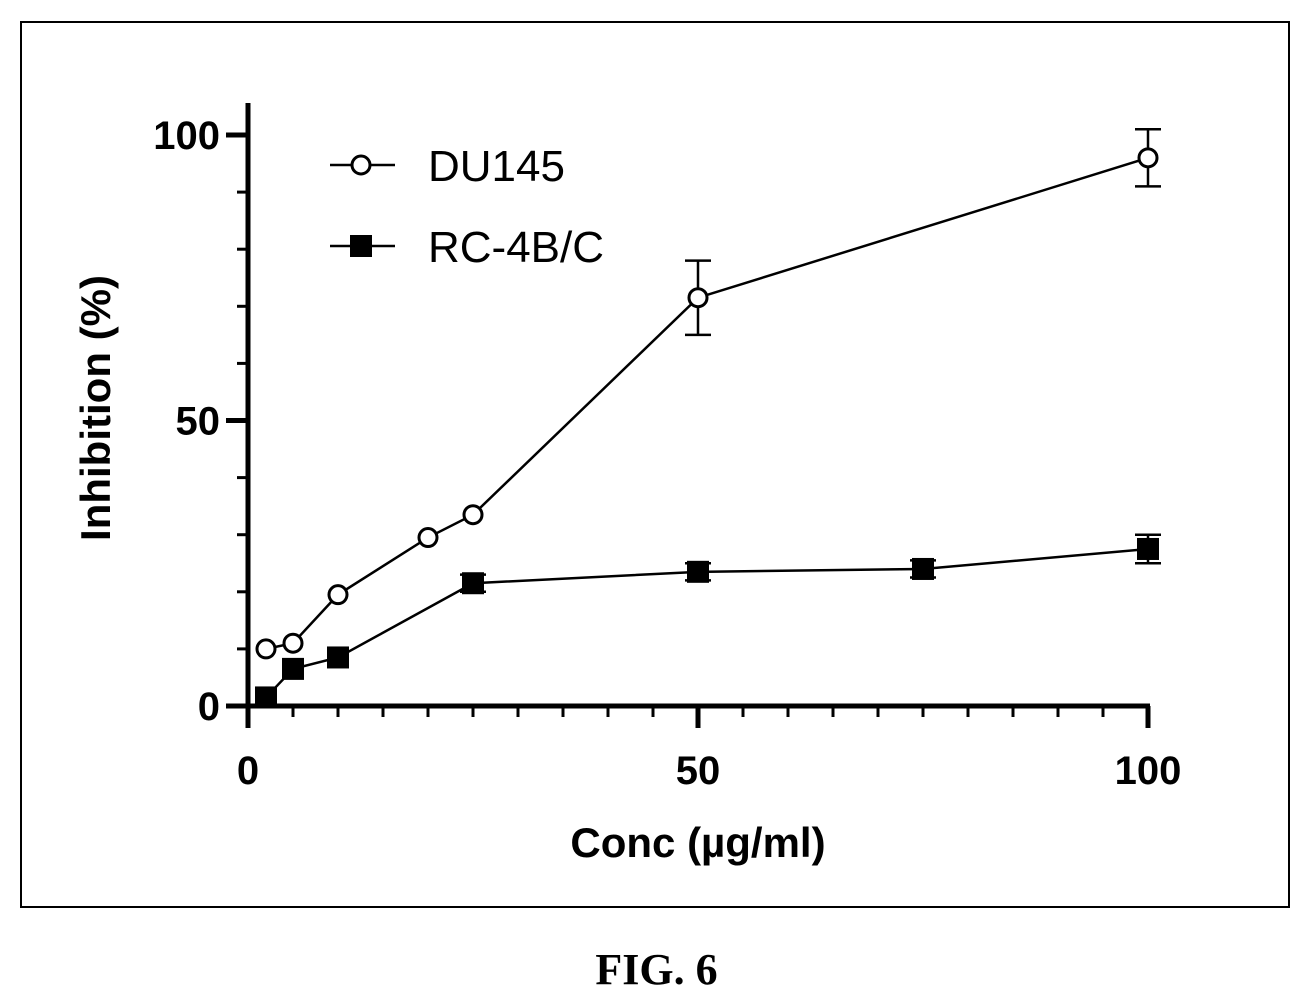  I want to click on legend-item-1: RC-4B/C, so click(467, 247).